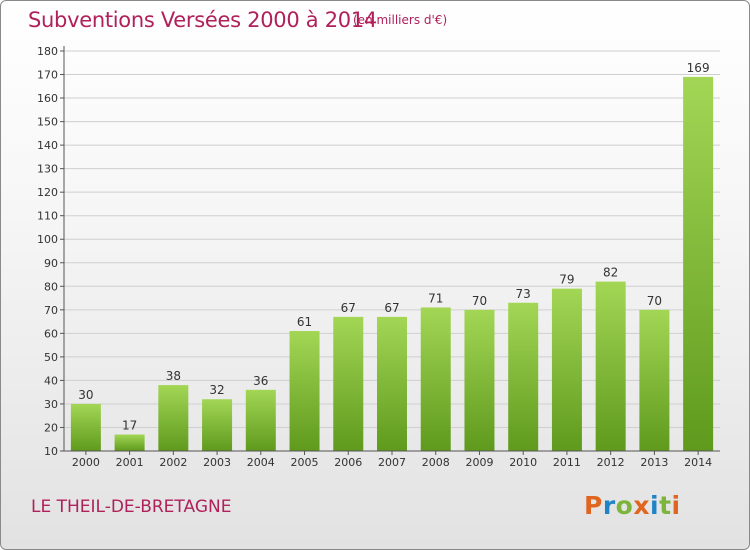 Image resolution: width=750 pixels, height=550 pixels. What do you see at coordinates (173, 462) in the screenshot?
I see `x-tick-label: 2002` at bounding box center [173, 462].